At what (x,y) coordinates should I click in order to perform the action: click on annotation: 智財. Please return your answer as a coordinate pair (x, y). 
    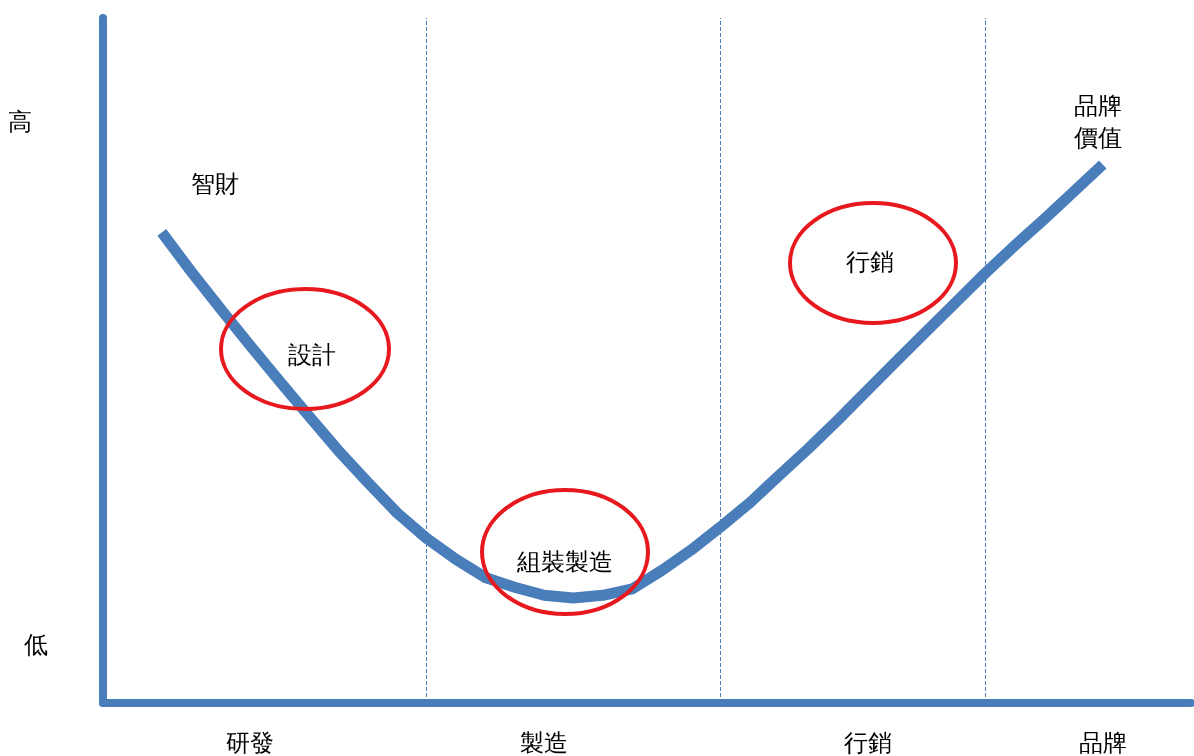
    Looking at the image, I should click on (215, 184).